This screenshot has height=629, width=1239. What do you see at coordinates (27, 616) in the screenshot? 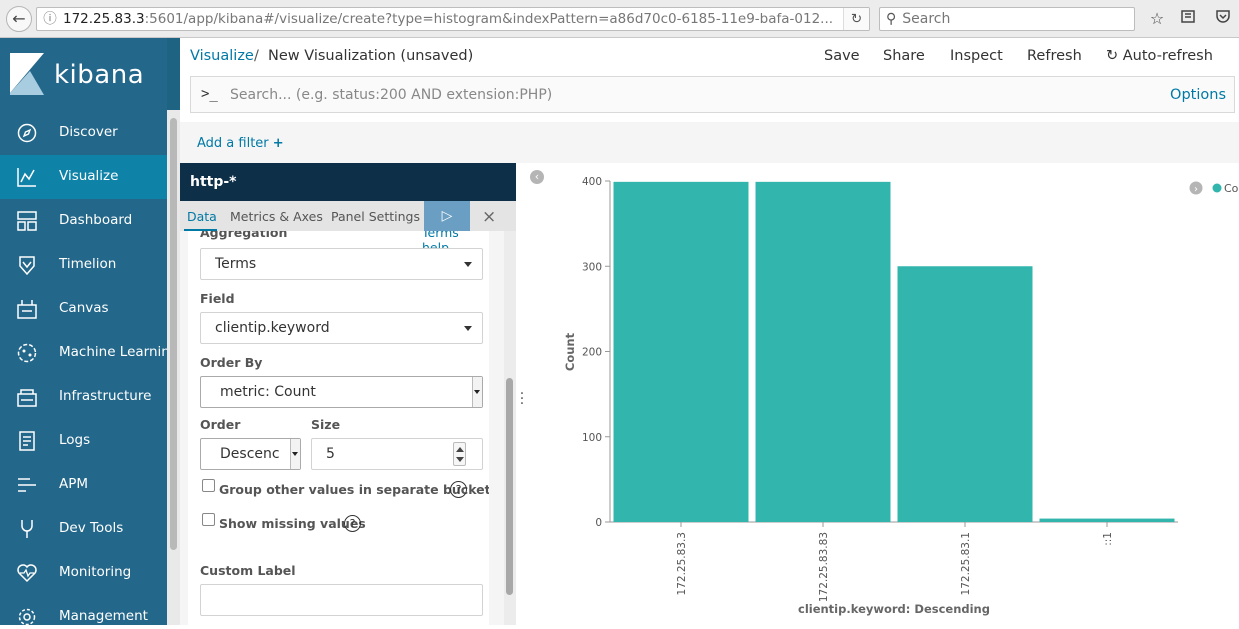
I see `gear-icon` at bounding box center [27, 616].